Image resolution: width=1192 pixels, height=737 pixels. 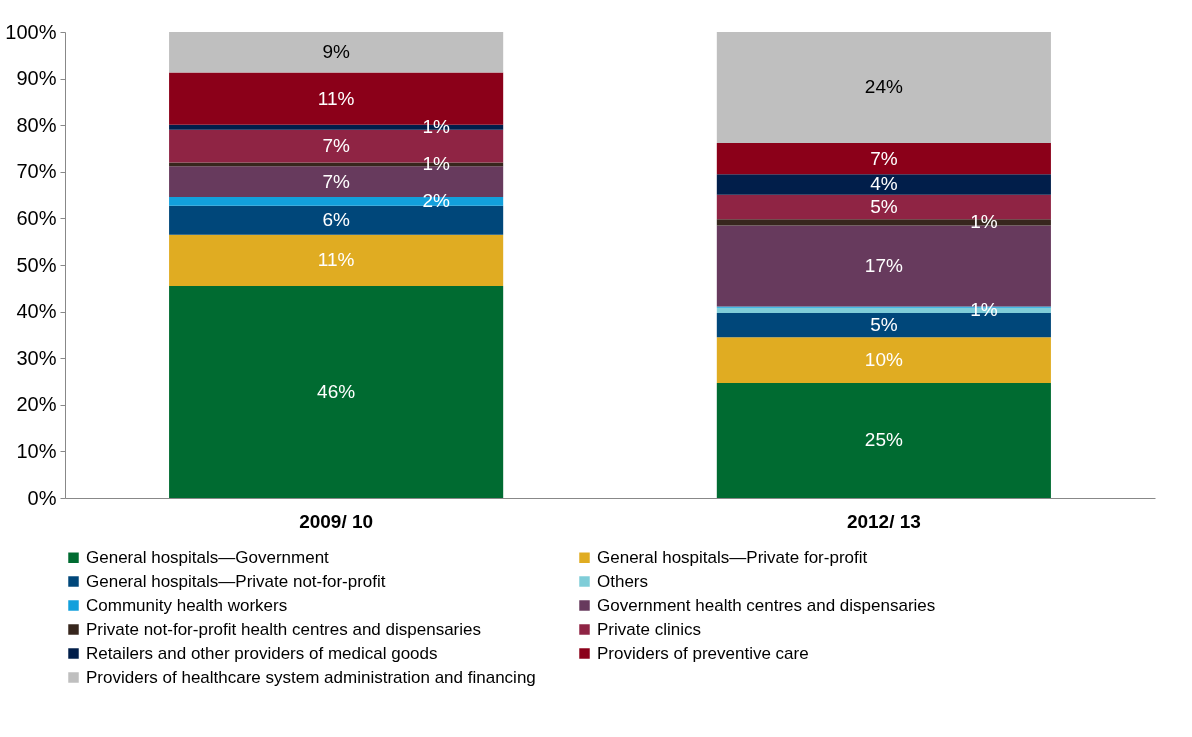 I want to click on data-label: 9%, so click(x=336, y=52).